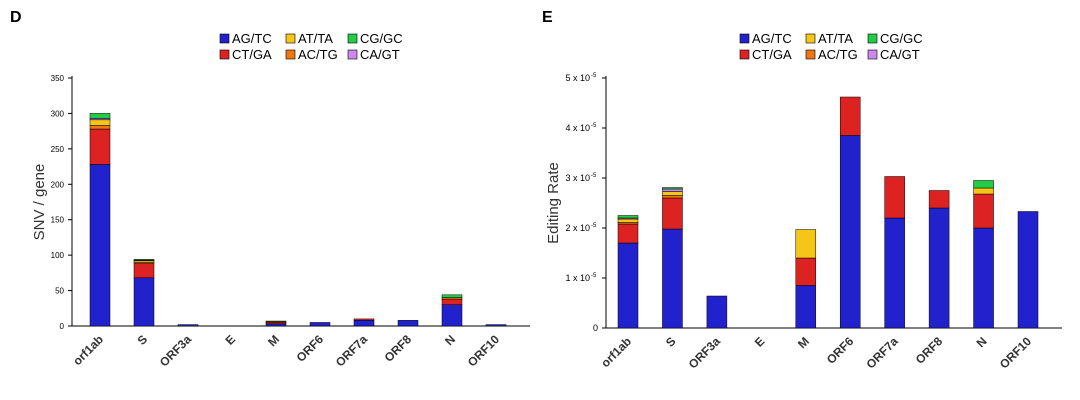 The width and height of the screenshot is (1080, 400). What do you see at coordinates (352, 54) in the screenshot?
I see `legend-swatch-d-ca-gt` at bounding box center [352, 54].